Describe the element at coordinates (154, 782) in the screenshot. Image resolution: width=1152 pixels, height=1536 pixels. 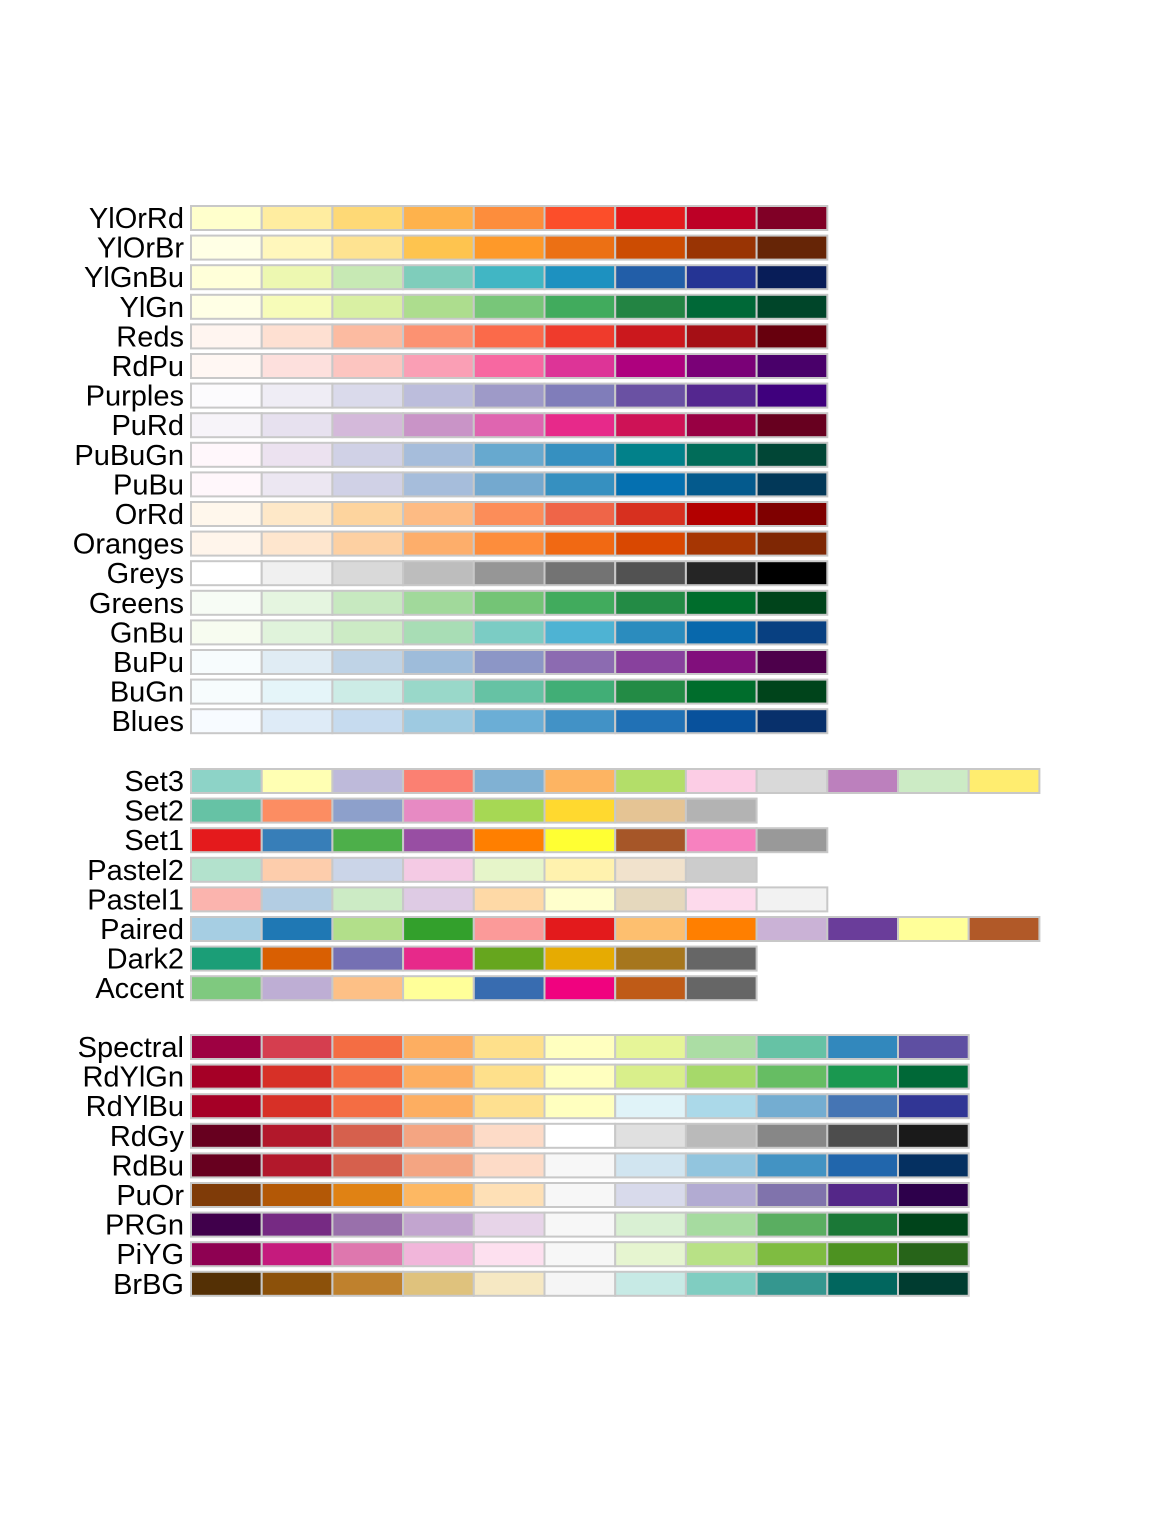
I see `palette-label: Set3` at that location.